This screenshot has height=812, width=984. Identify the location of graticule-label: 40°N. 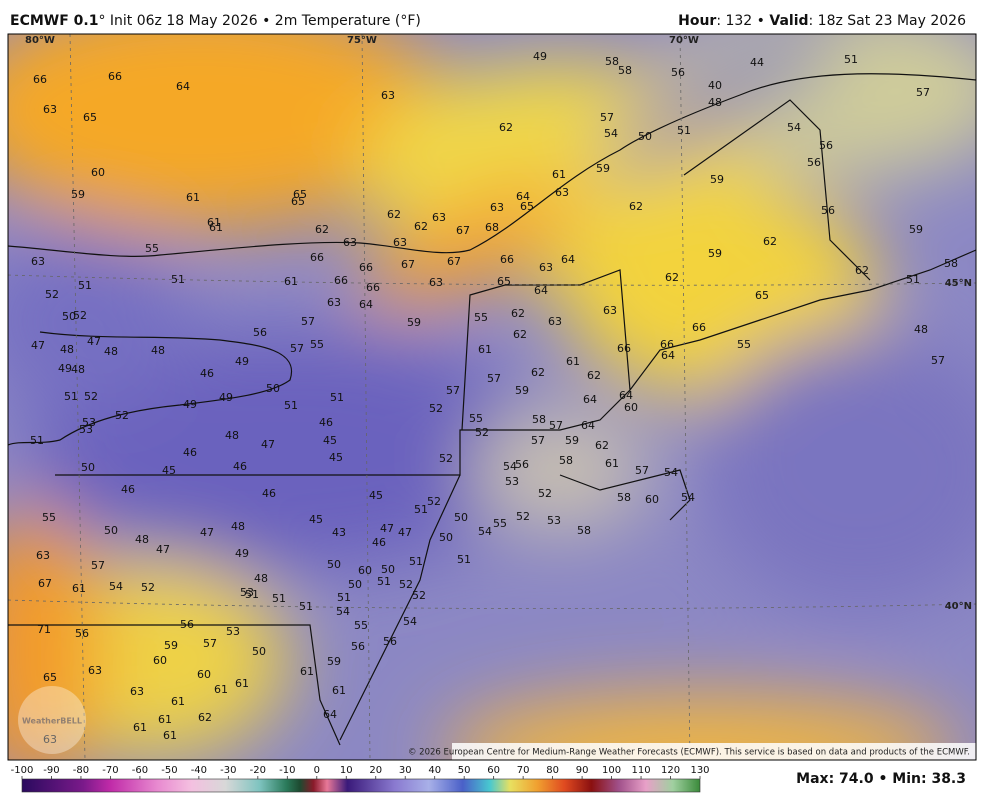
(958, 606).